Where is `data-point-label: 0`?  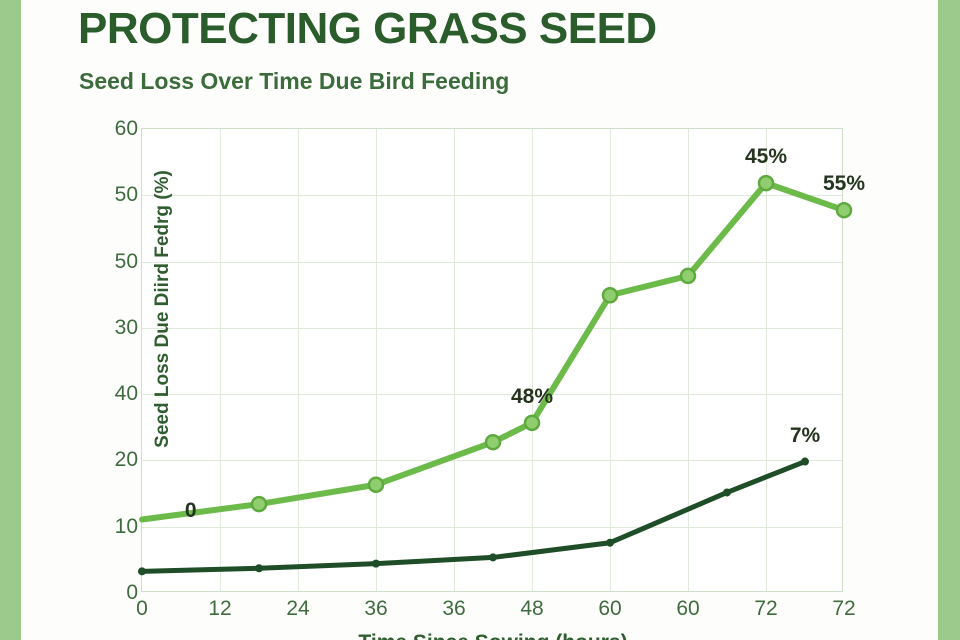 data-point-label: 0 is located at coordinates (190, 511).